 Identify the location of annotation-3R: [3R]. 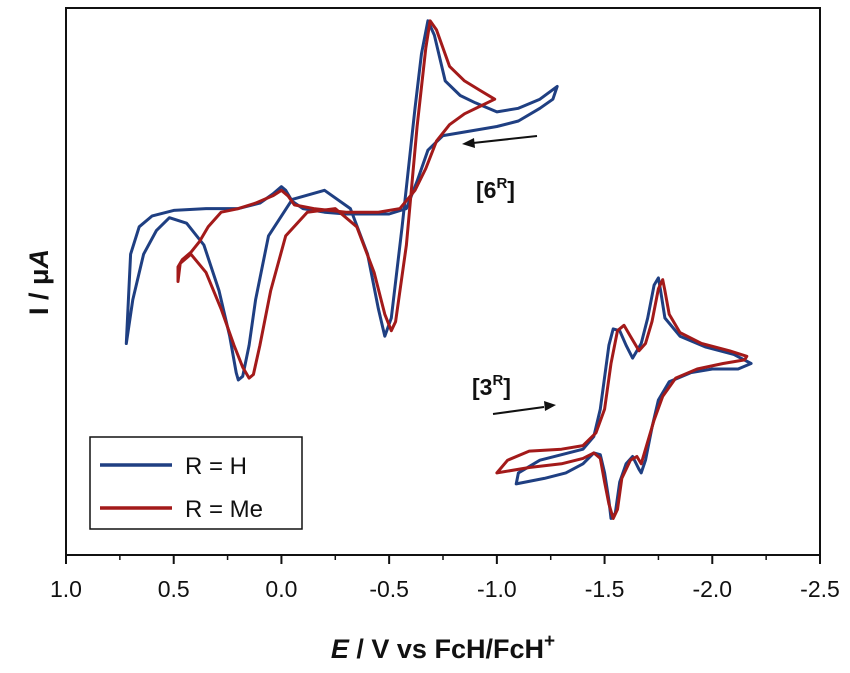
(491, 386).